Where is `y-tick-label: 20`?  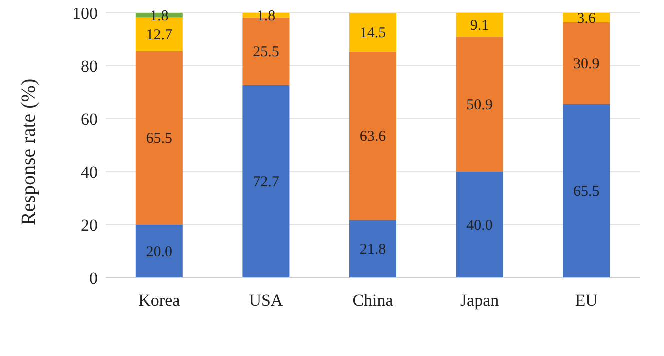
y-tick-label: 20 is located at coordinates (89, 226).